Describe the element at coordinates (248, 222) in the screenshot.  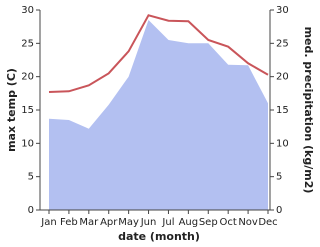
I see `x-tick-label: Nov` at that location.